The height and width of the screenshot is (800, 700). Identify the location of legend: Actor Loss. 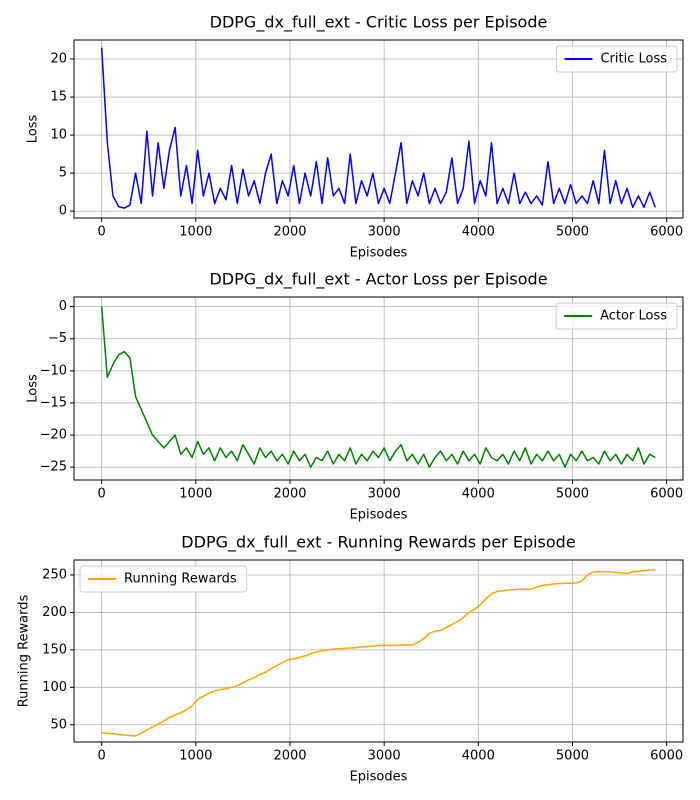
(615, 316).